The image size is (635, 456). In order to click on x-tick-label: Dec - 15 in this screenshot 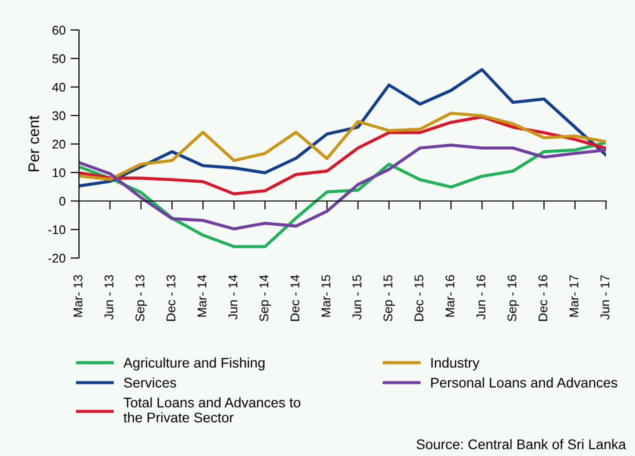, I will do `click(419, 298)`.